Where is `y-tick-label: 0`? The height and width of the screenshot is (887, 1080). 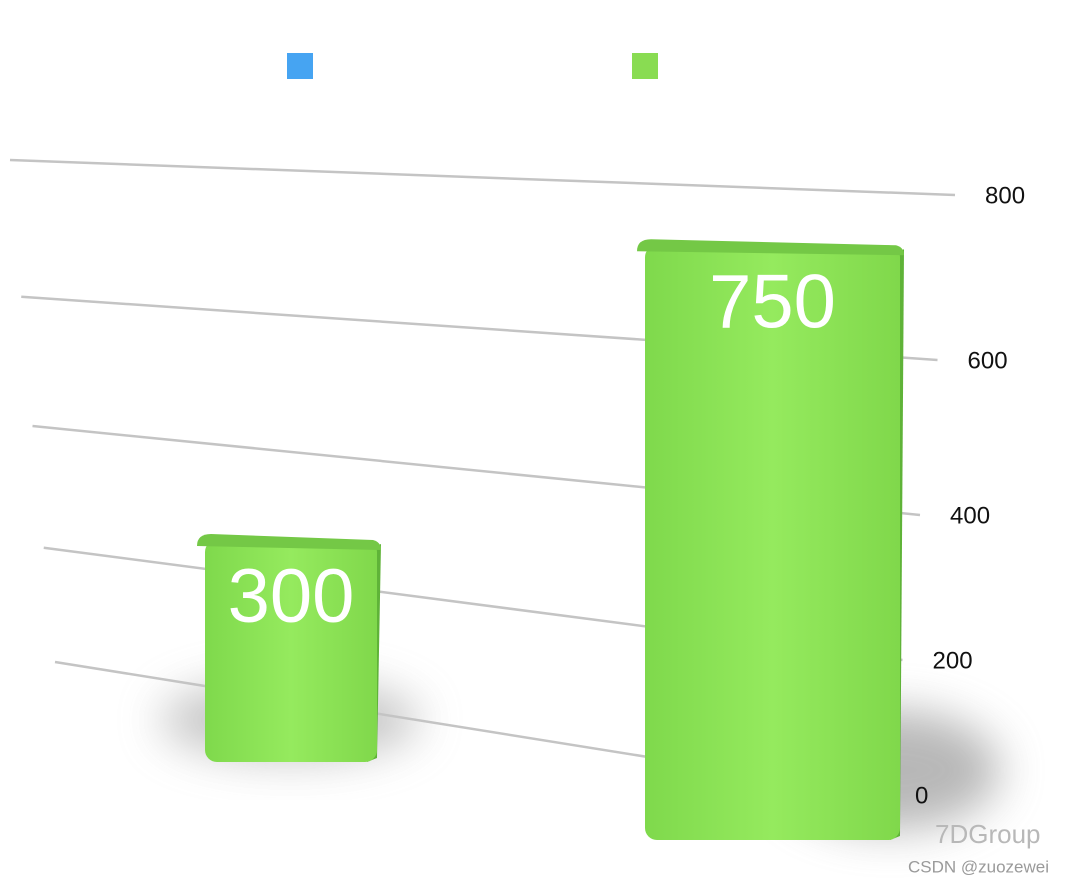
y-tick-label: 0 is located at coordinates (921, 795).